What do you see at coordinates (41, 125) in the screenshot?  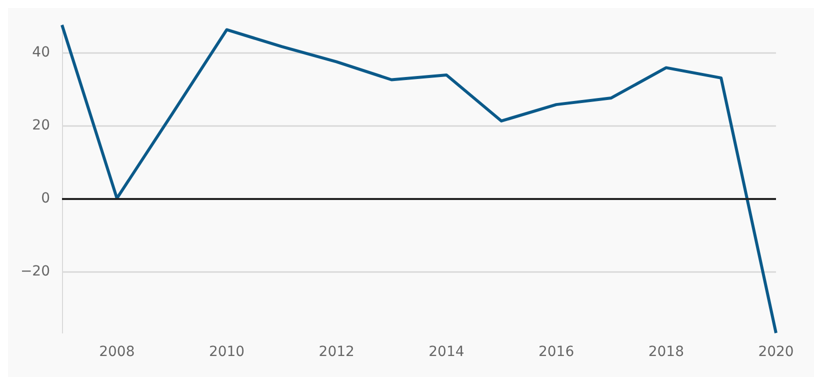 I see `y-tick-label: 20` at bounding box center [41, 125].